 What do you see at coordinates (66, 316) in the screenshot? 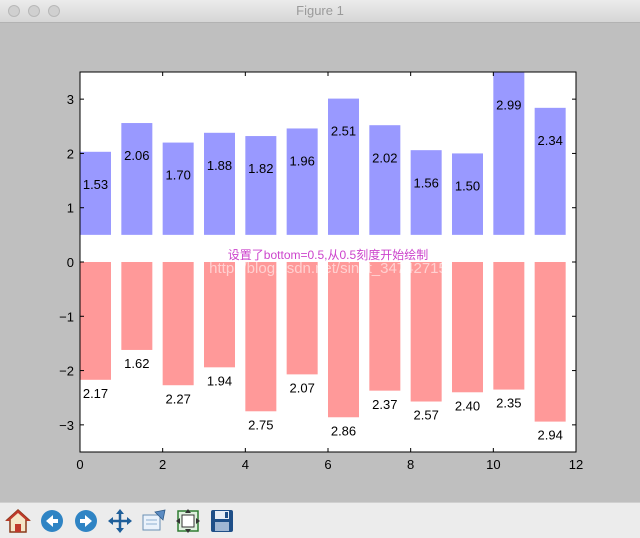
I see `y-tick-label: −1` at bounding box center [66, 316].